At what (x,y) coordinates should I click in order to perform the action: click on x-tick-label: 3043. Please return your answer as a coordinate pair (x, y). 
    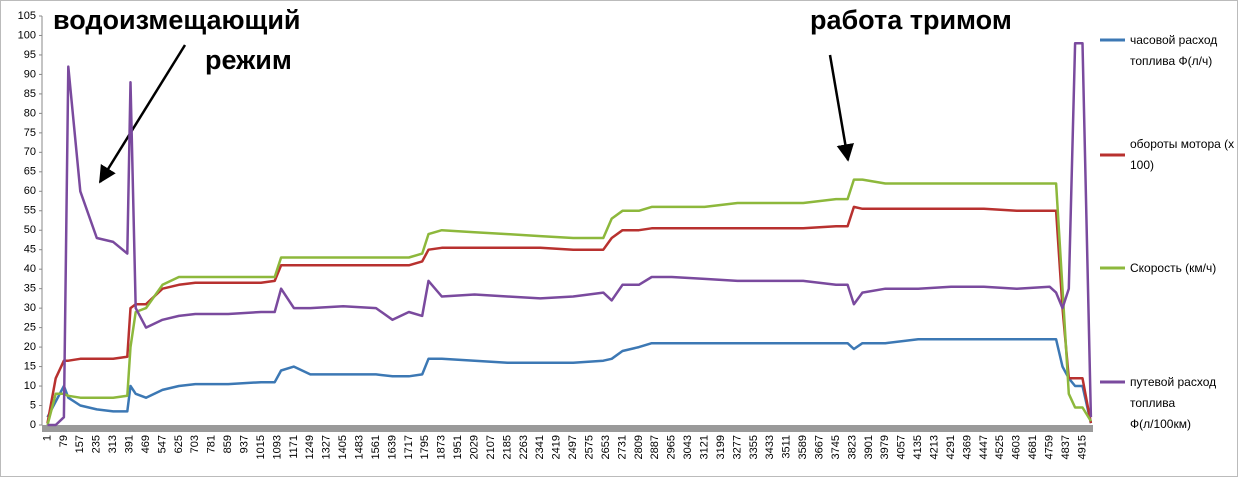
    Looking at the image, I should click on (688, 447).